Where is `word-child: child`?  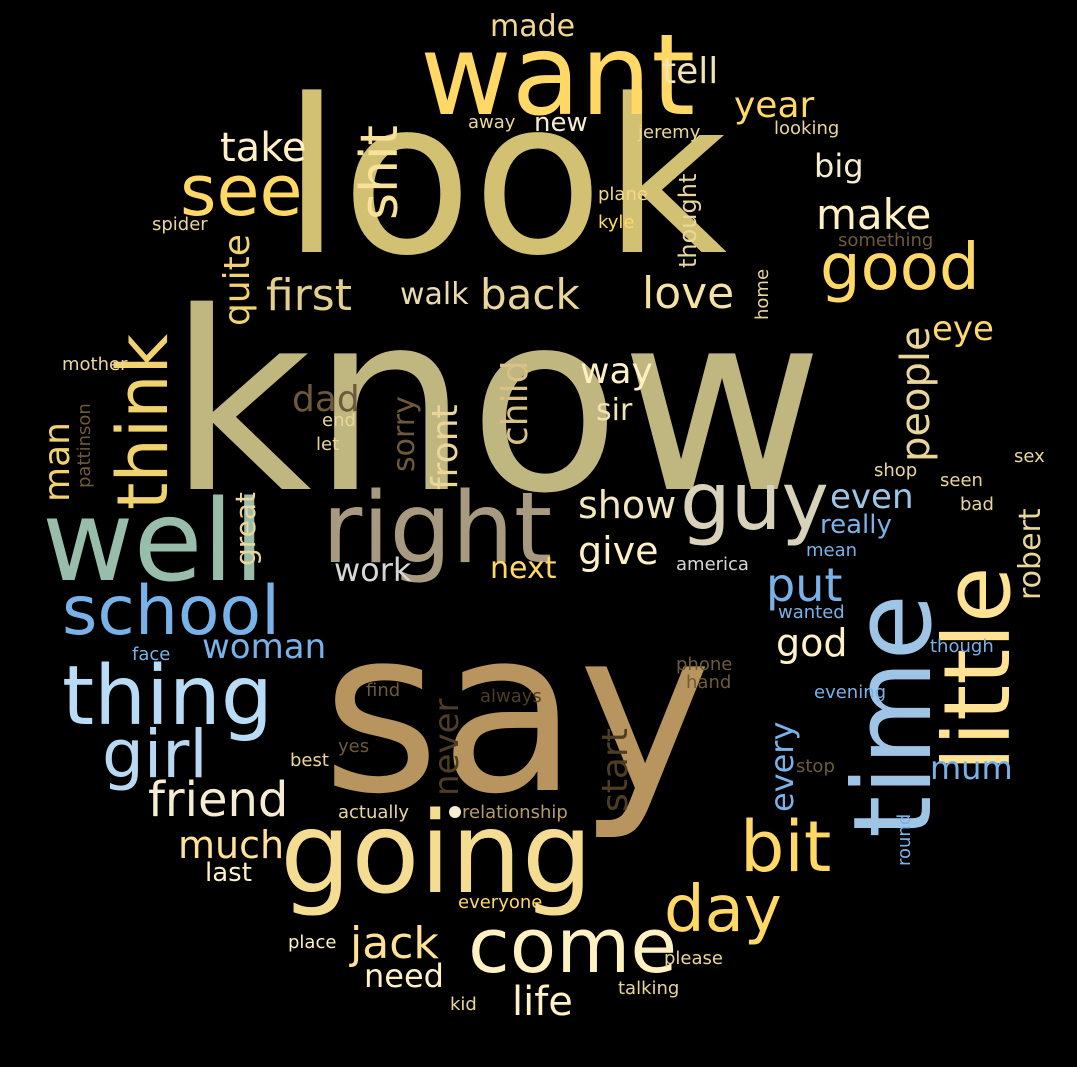
word-child: child is located at coordinates (515, 403).